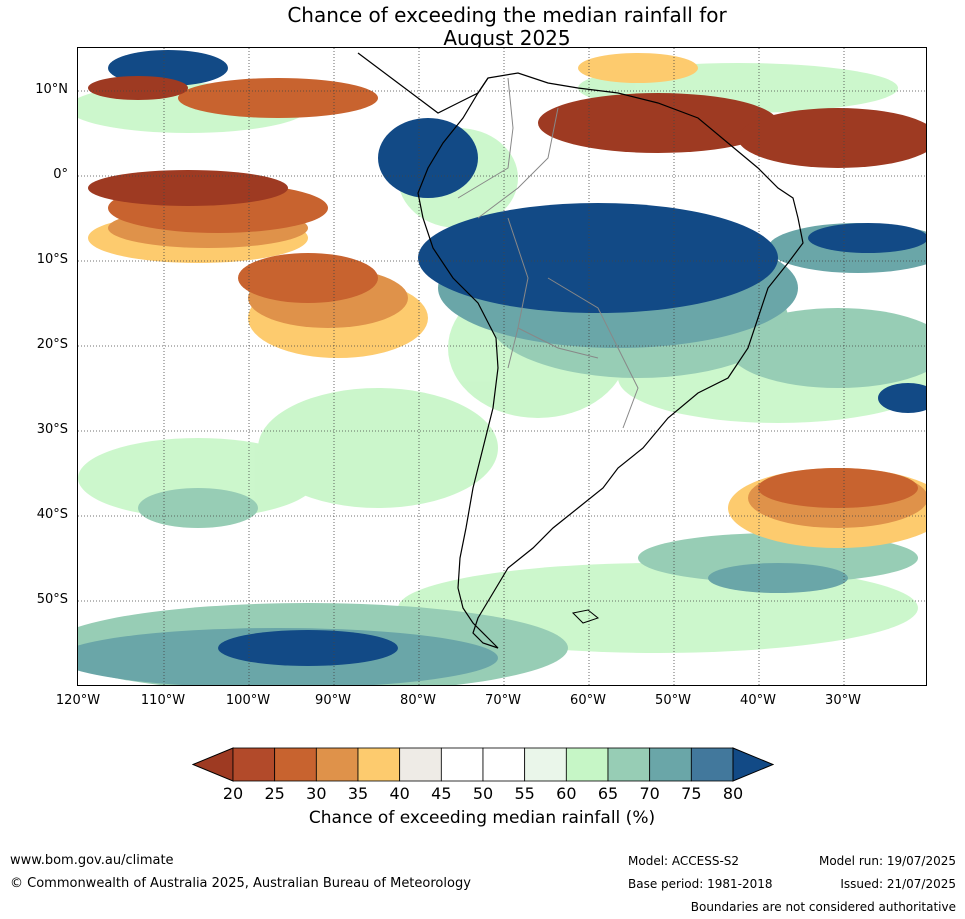 The image size is (965, 919). Describe the element at coordinates (399, 793) in the screenshot. I see `colorbar-tick-label: 40` at that location.